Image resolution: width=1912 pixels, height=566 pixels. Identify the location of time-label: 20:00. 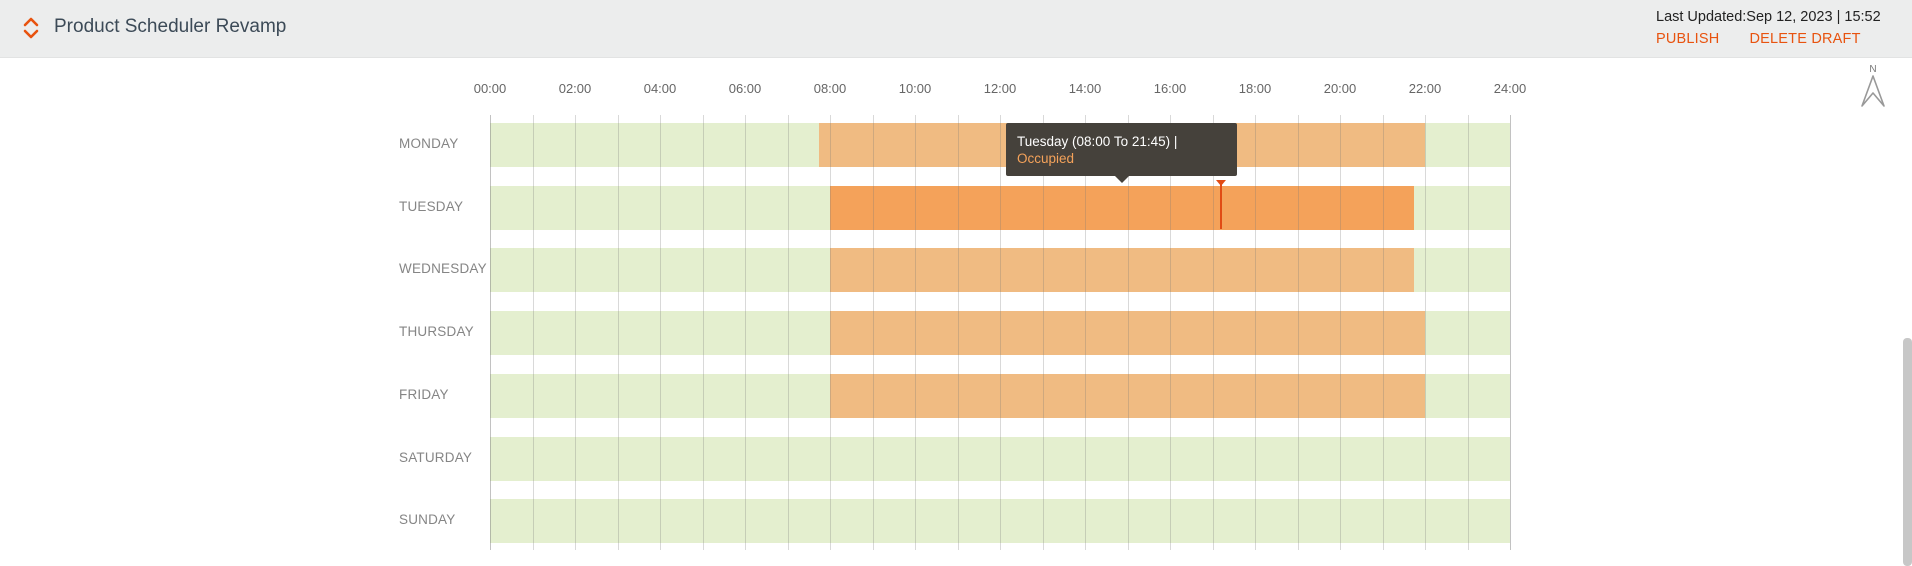
(1340, 88).